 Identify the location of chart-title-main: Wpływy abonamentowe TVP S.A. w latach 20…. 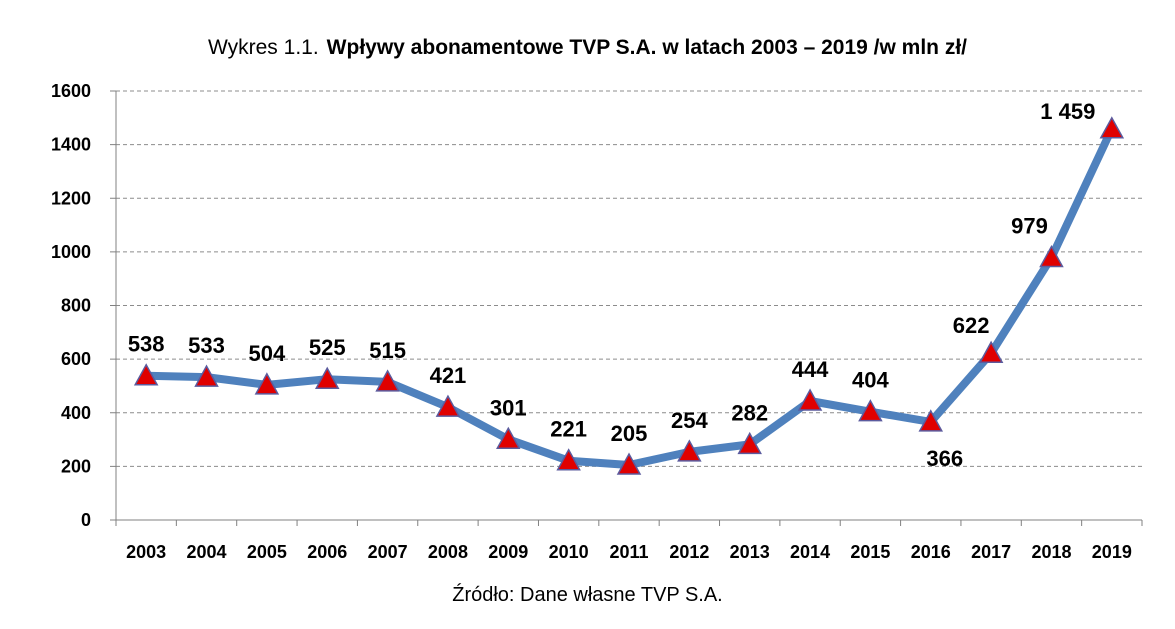
(646, 47).